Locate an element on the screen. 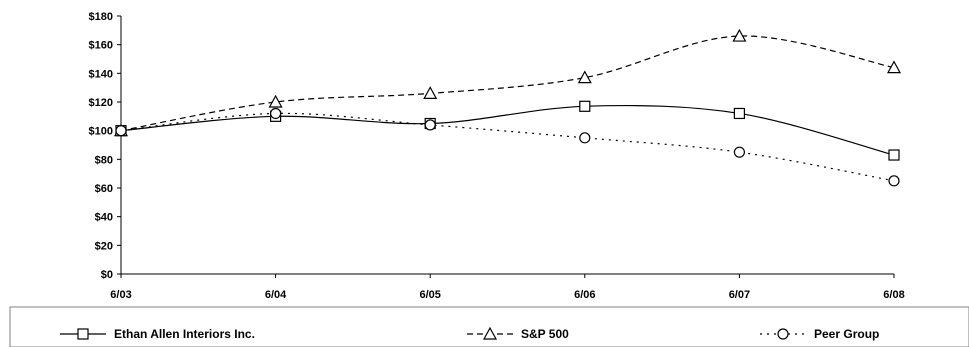  x-axis-ticks: 6/03 6/04 6/05 6/06 6/07 6/08 is located at coordinates (507, 287).